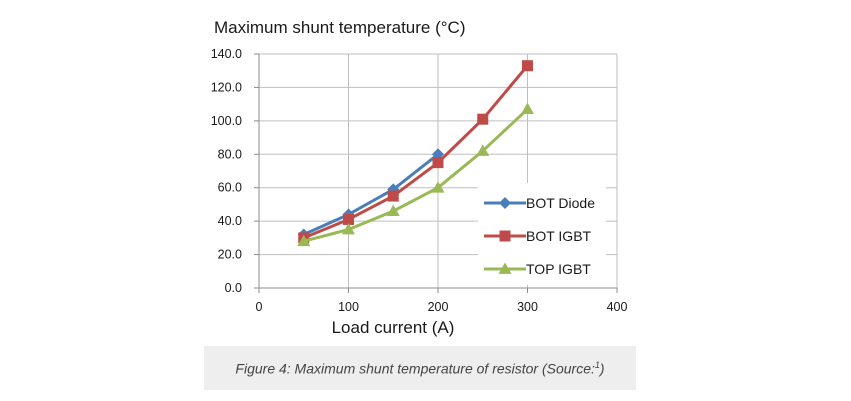  Describe the element at coordinates (597, 364) in the screenshot. I see `caption-superscript: 1` at that location.